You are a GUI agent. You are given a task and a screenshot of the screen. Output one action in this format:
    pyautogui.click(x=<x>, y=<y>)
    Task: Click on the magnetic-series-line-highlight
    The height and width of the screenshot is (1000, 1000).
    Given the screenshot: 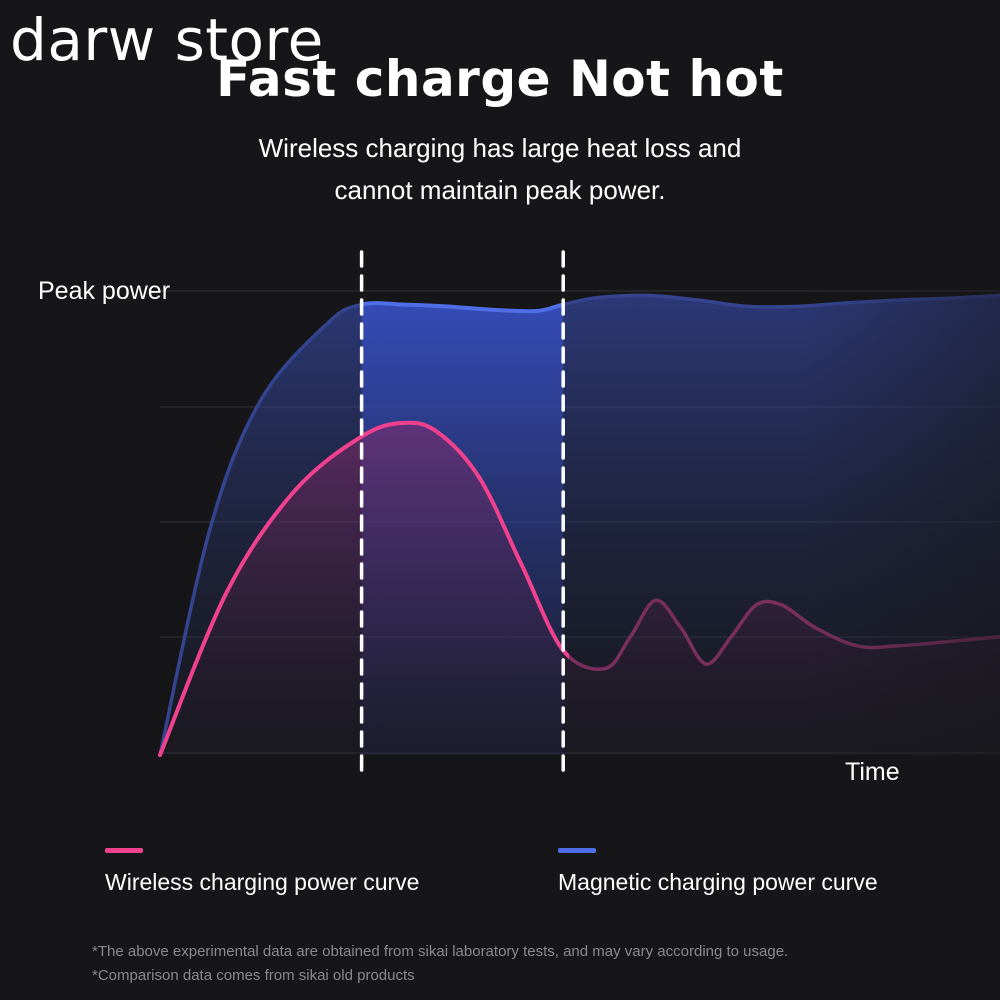 What is the action you would take?
    pyautogui.click(x=462, y=307)
    